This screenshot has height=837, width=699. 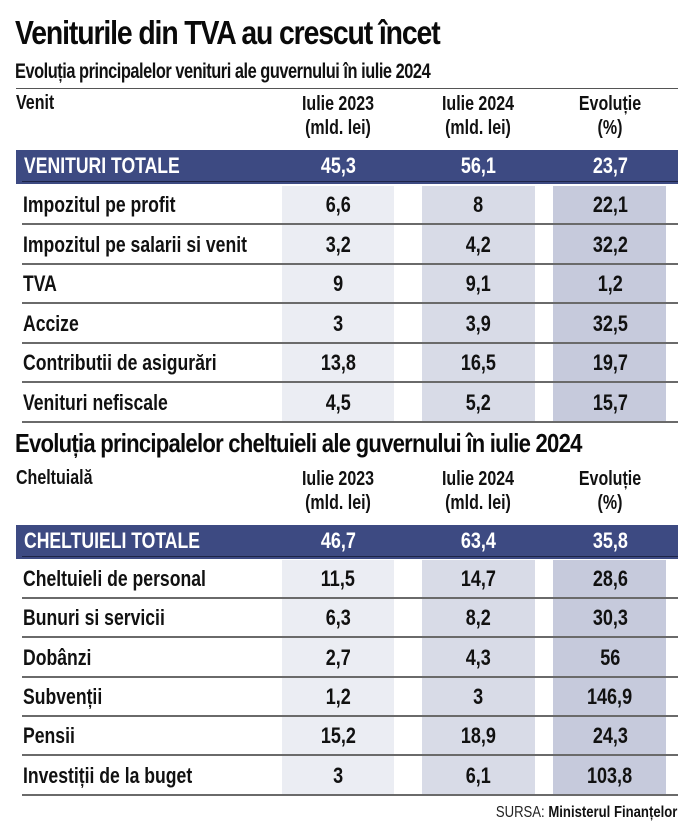 I want to click on cell-value: 30,3, so click(x=610, y=618).